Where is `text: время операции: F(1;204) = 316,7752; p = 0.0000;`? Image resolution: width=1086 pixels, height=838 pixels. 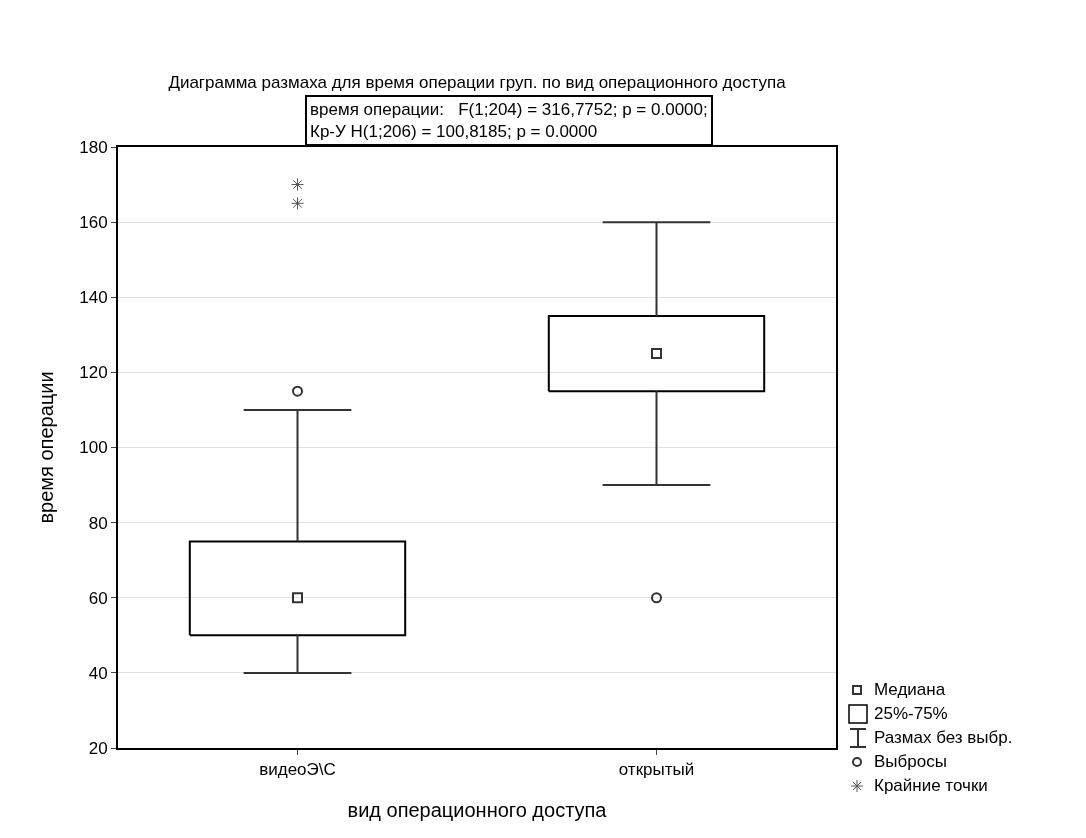
text: время операции: F(1;204) = 316,7752; p = 0.0000; is located at coordinates (509, 109).